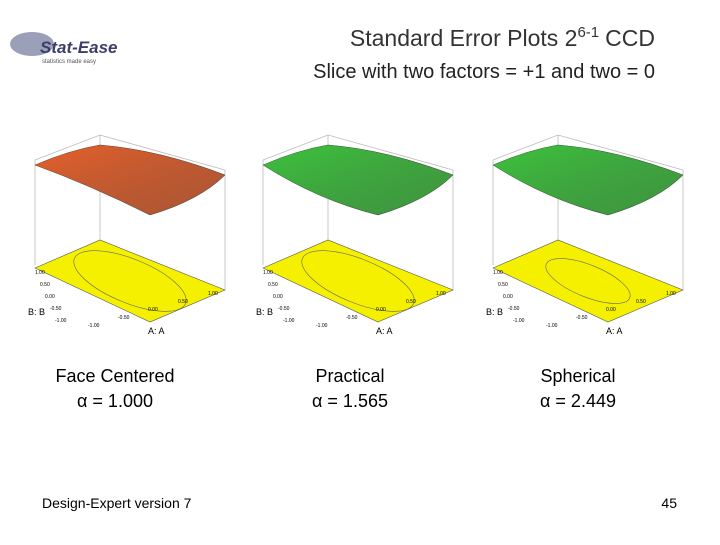  Describe the element at coordinates (464, 38) in the screenshot. I see `title-text: Standard Error Plots 2` at that location.